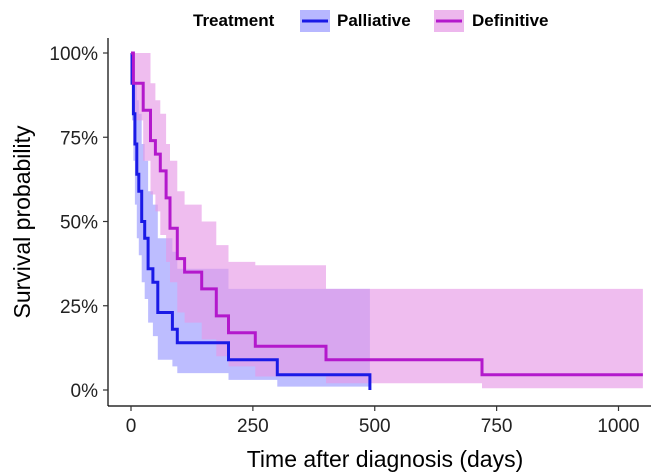 The image size is (651, 475). What do you see at coordinates (79, 138) in the screenshot?
I see `y-tick-label: 75%` at bounding box center [79, 138].